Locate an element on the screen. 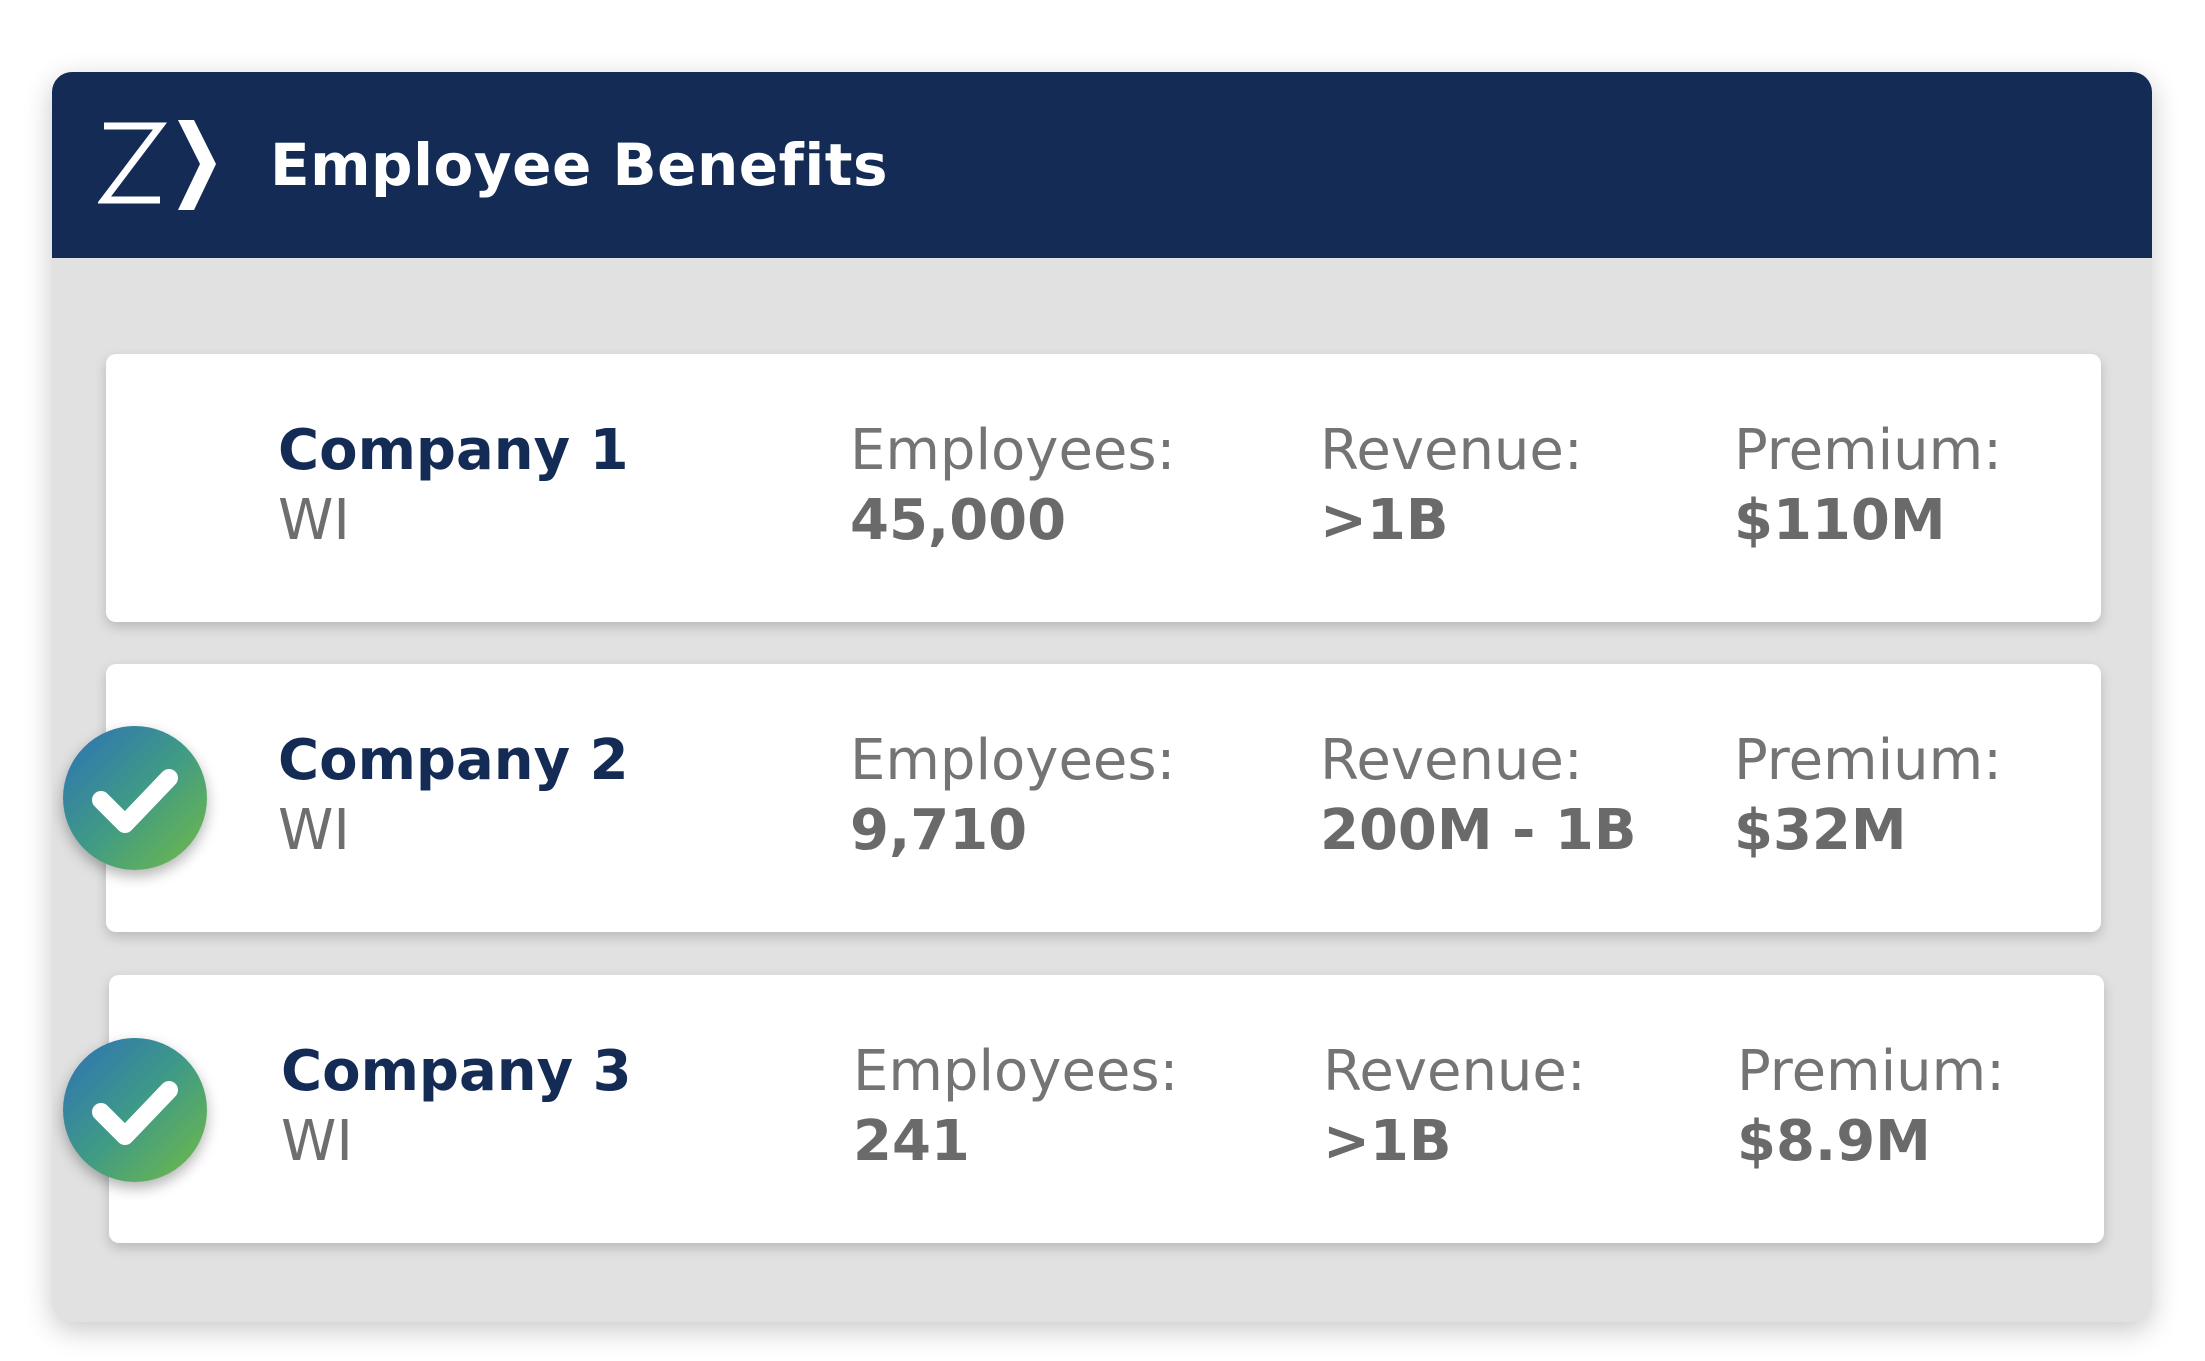 Image resolution: width=2205 pixels, height=1361 pixels. employees-value: 45,000 is located at coordinates (958, 520).